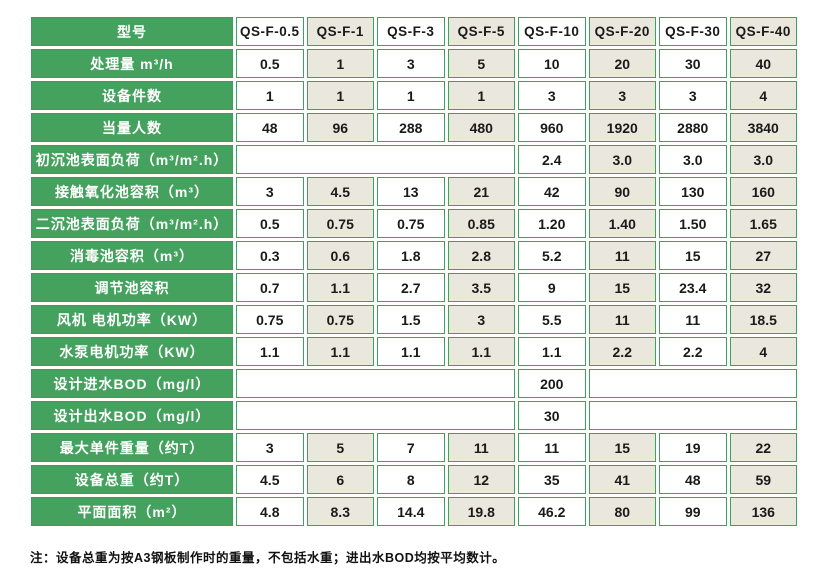  I want to click on table-row: 设备件数 1 1 1 1 3 3 3 4, so click(414, 95).